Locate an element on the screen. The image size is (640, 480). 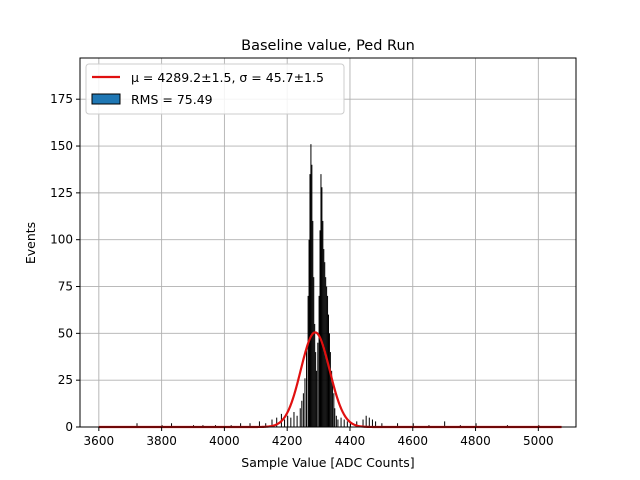
legend-histogram-swatch is located at coordinates (106, 99).